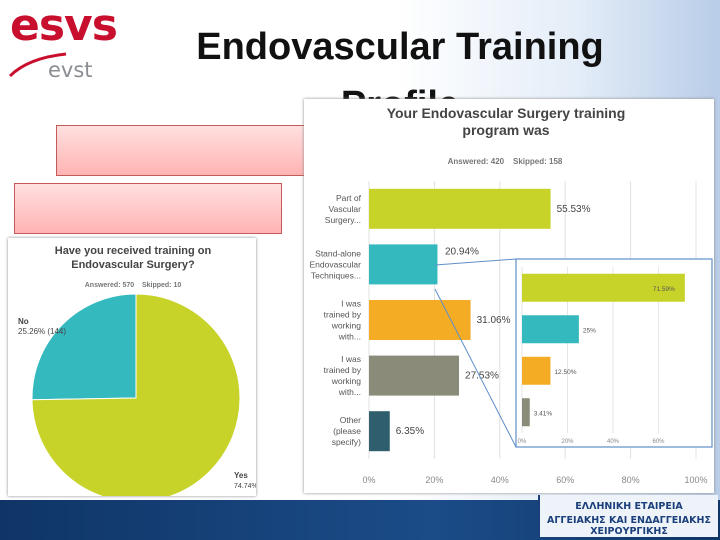  I want to click on inset-bar-value-label: 3.41%, so click(543, 413).